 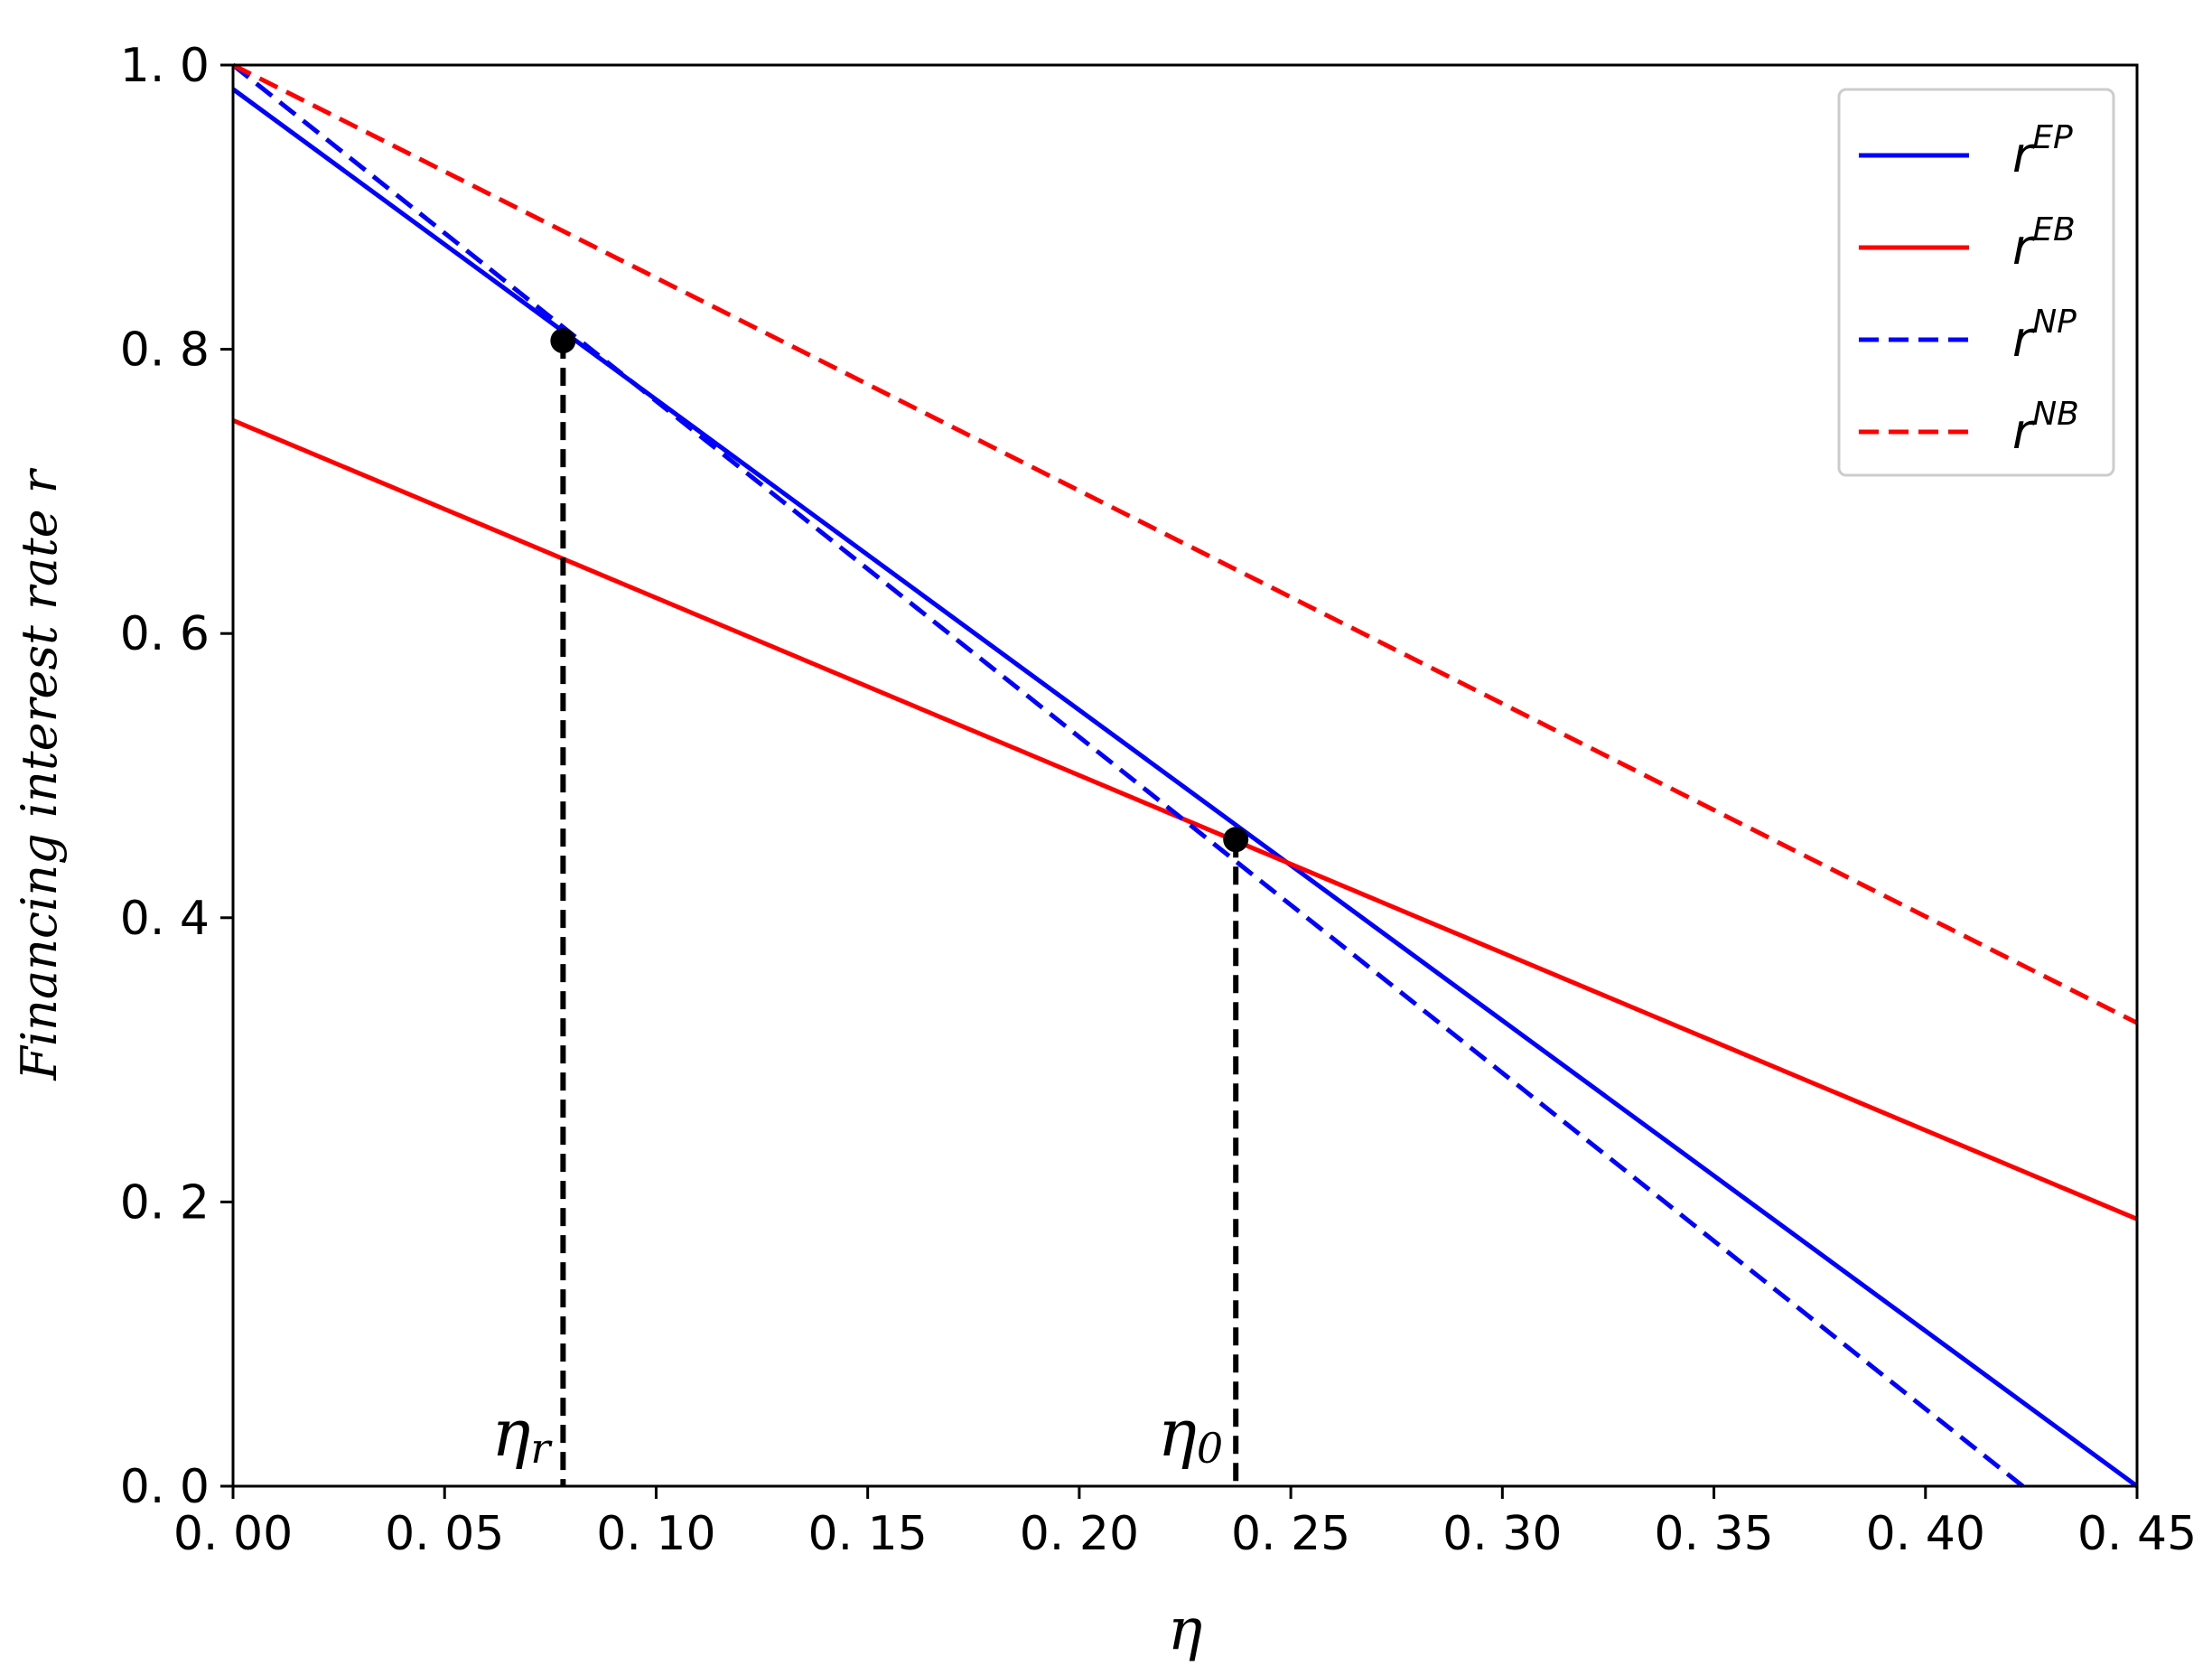 What do you see at coordinates (165, 351) in the screenshot?
I see `y-tick-label: 0. 8` at bounding box center [165, 351].